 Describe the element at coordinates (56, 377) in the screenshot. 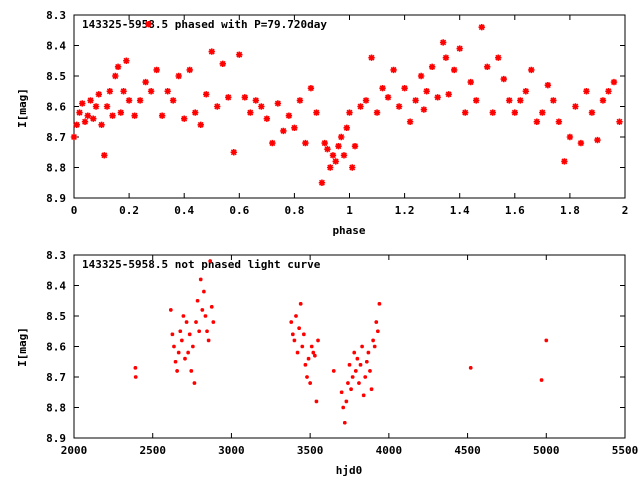

I see `unphased-y-tick-label: 8.7` at that location.